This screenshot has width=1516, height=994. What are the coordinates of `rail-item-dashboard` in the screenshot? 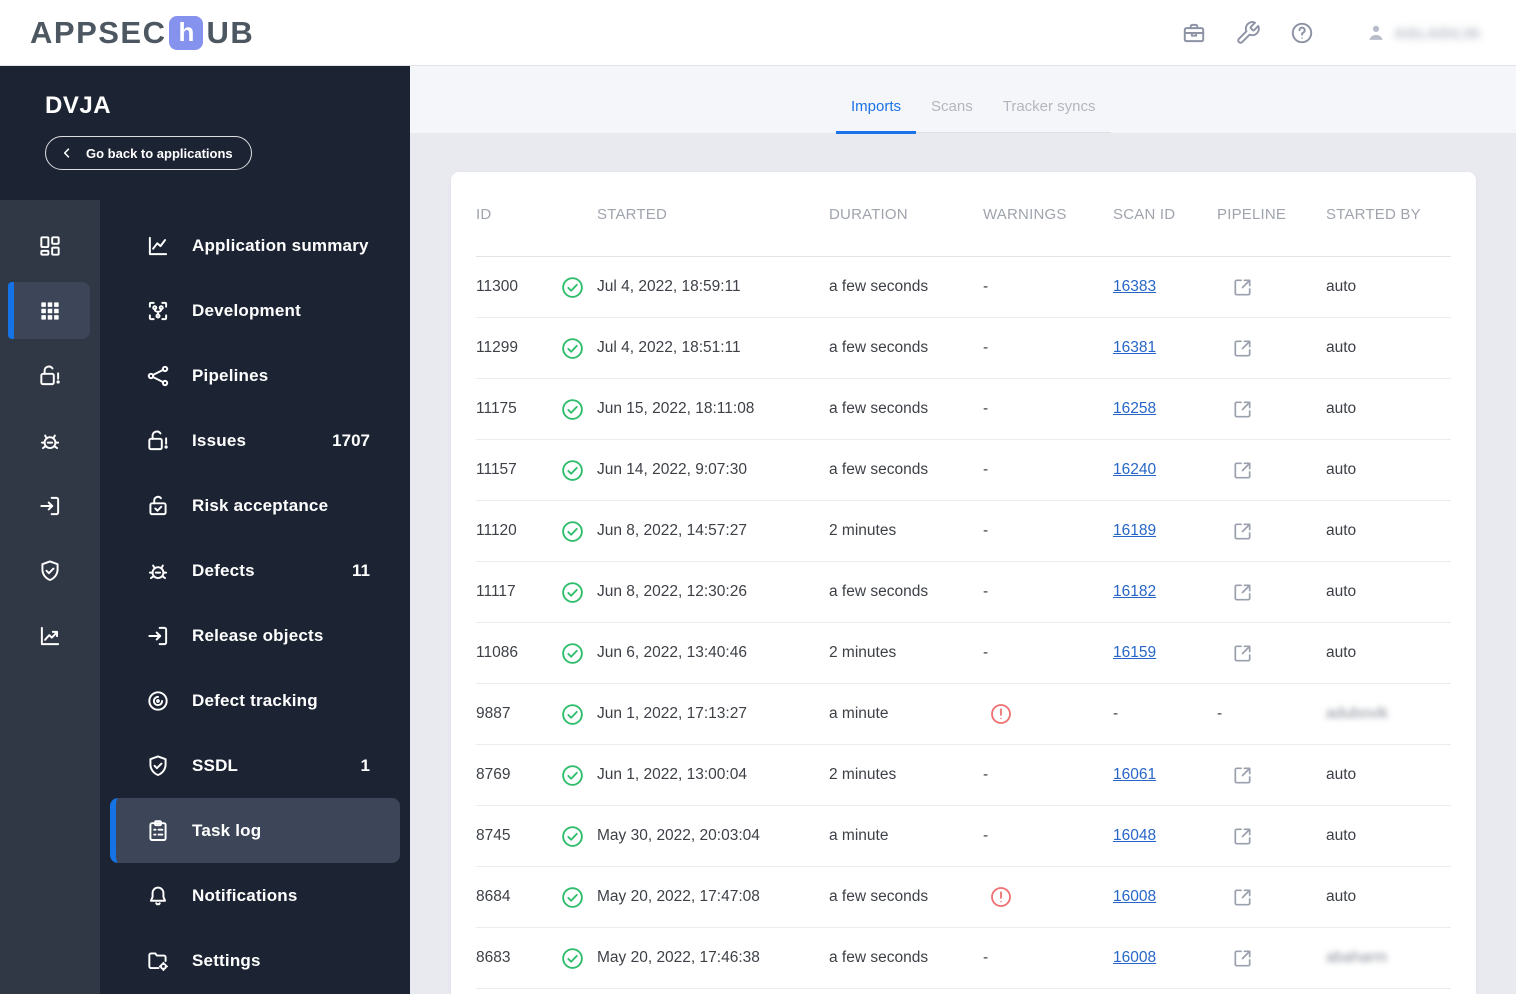 It's located at (50, 245).